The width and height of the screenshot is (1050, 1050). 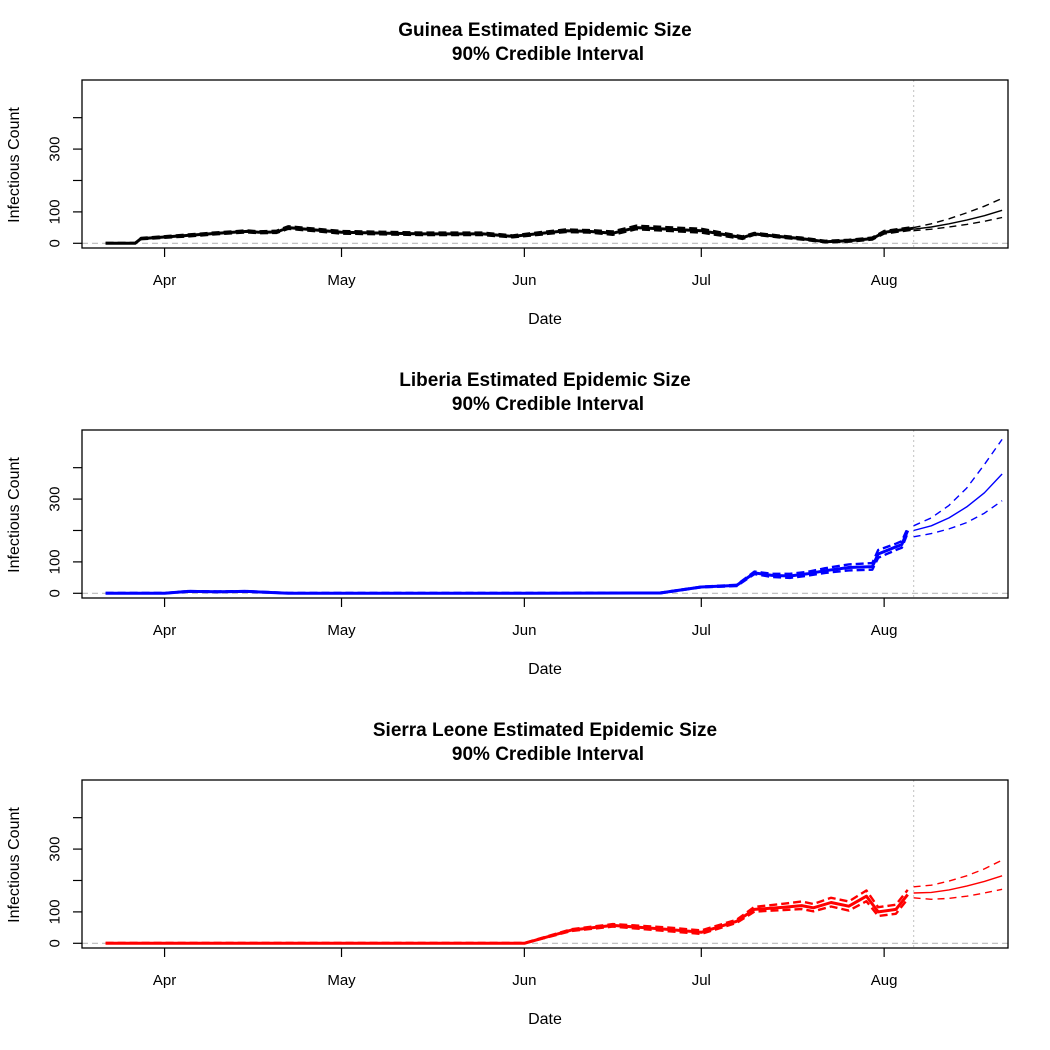 I want to click on chart-title: Sierra Leone Estimated Epidemic Size, so click(x=545, y=730).